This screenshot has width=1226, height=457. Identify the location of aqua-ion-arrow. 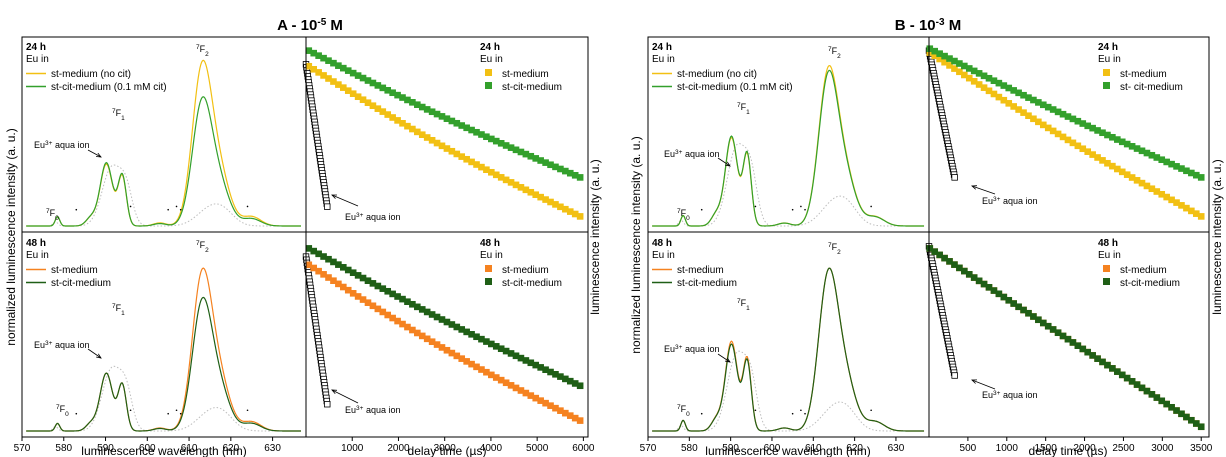
(94, 353).